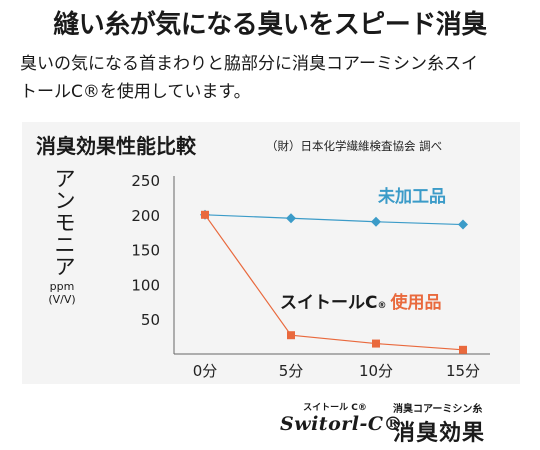 The image size is (540, 450). What do you see at coordinates (291, 371) in the screenshot?
I see `x-tick-label: 5分` at bounding box center [291, 371].